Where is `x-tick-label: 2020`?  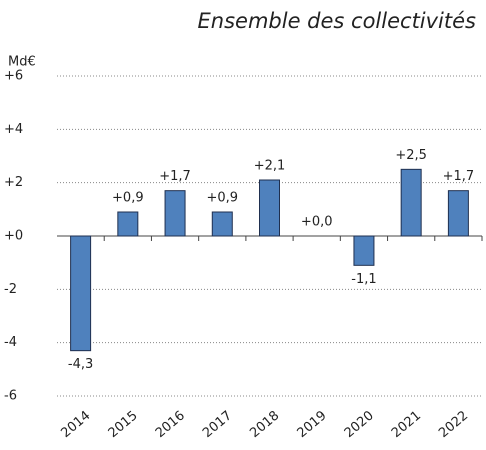 x-tick-label: 2020 is located at coordinates (359, 424).